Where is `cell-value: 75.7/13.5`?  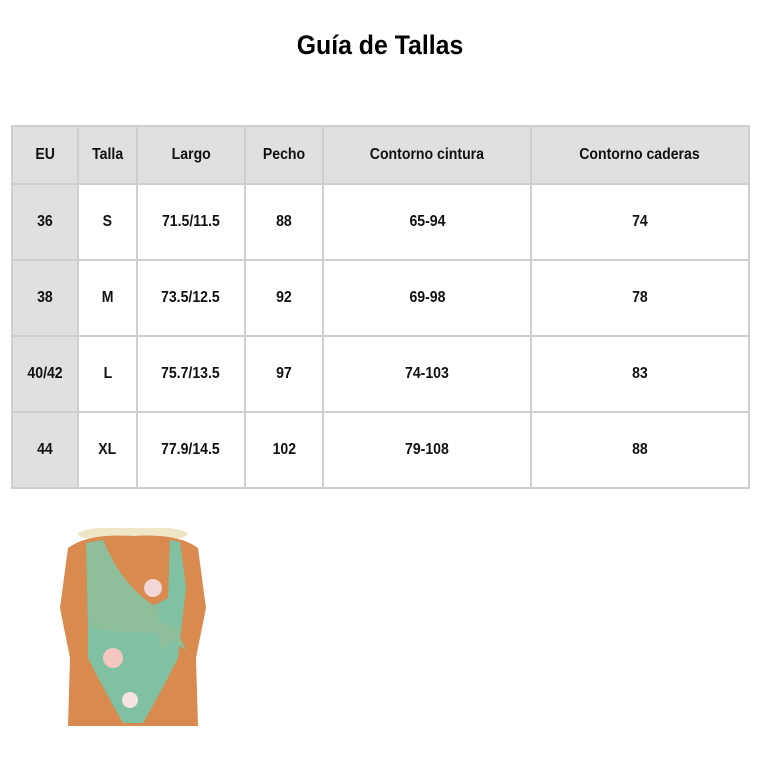
cell-value: 75.7/13.5 is located at coordinates (191, 373).